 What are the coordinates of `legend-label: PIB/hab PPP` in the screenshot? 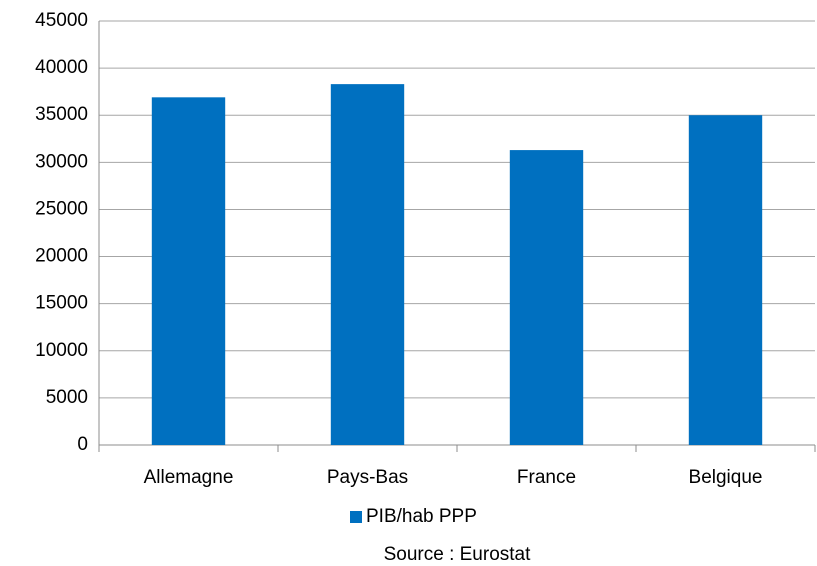 It's located at (421, 516).